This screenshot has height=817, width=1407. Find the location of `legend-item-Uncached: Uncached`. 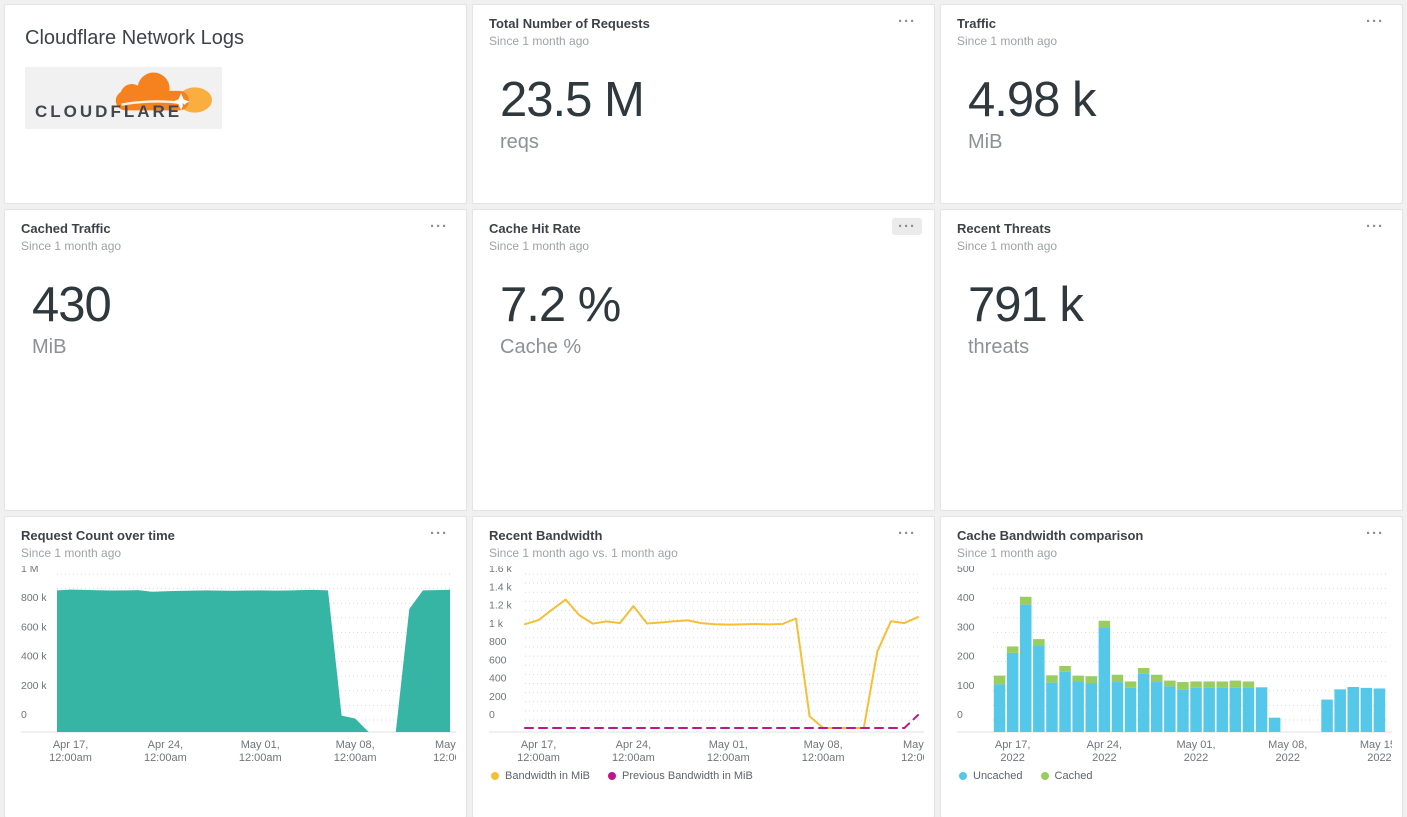

legend-item-Uncached: Uncached is located at coordinates (991, 776).